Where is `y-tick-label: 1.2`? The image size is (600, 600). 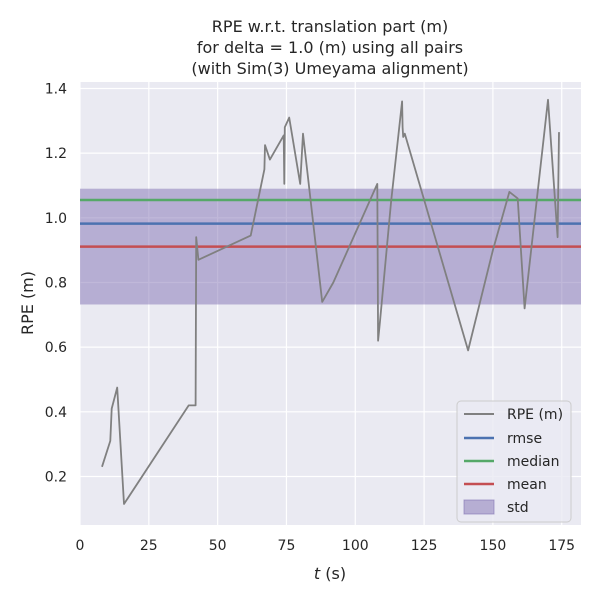 y-tick-label: 1.2 is located at coordinates (56, 154).